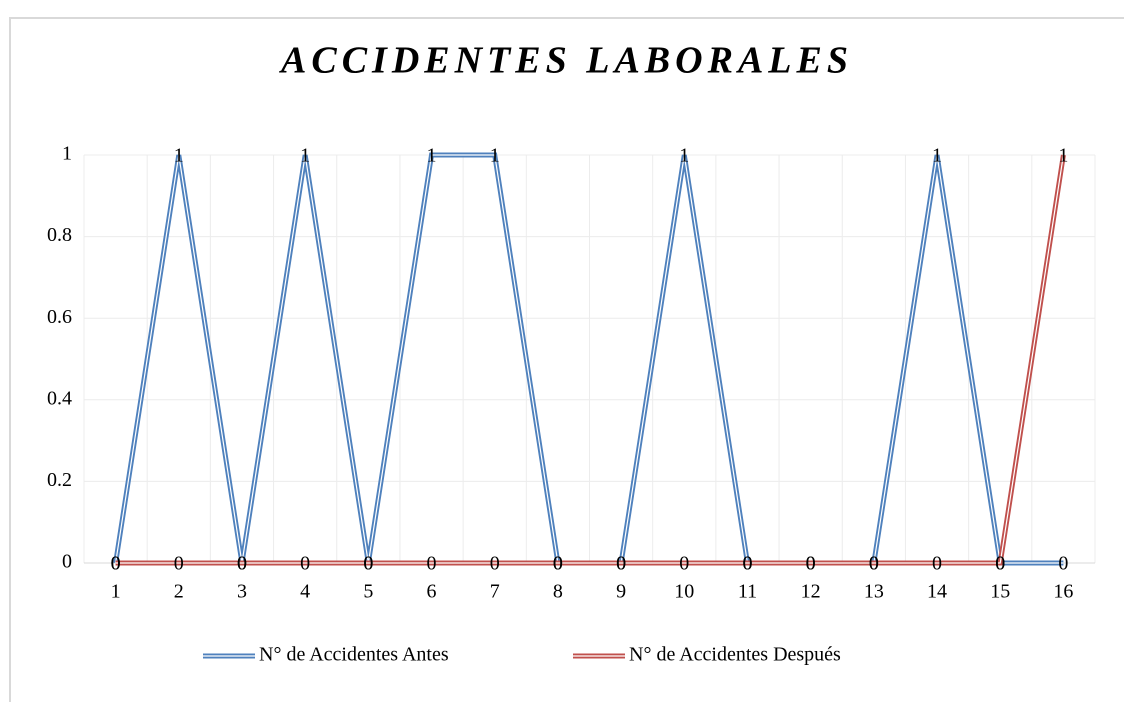 This screenshot has width=1124, height=702. What do you see at coordinates (354, 655) in the screenshot?
I see `legend-label: N° de Accidentes Antes` at bounding box center [354, 655].